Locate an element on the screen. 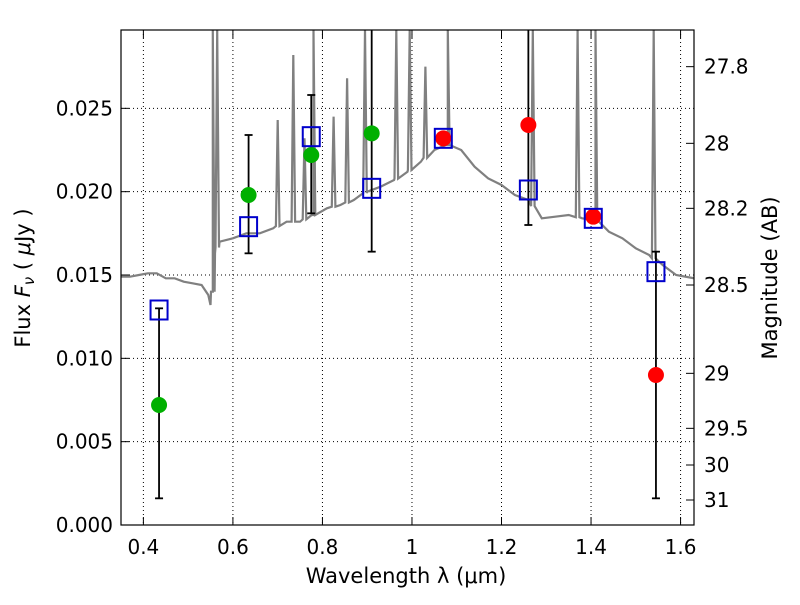 This screenshot has height=605, width=800. y-tick-label: 0.020 is located at coordinates (84, 192).